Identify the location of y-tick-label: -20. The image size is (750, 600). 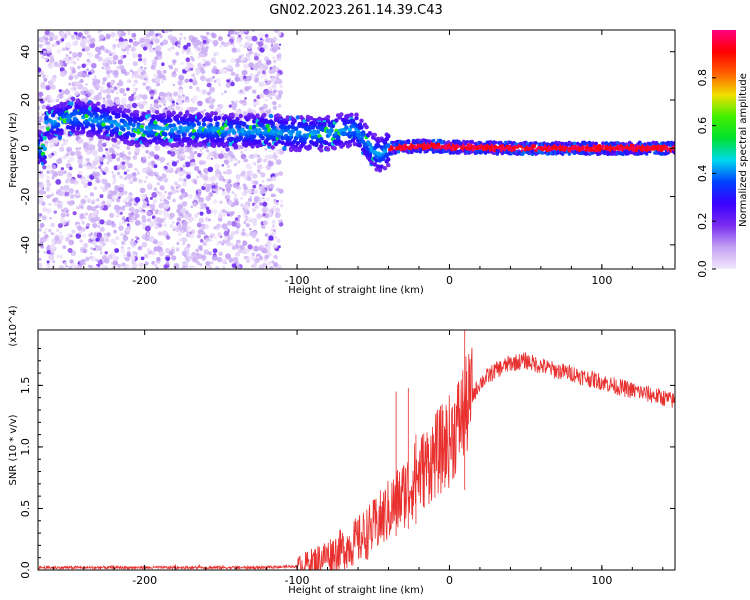
(25, 197).